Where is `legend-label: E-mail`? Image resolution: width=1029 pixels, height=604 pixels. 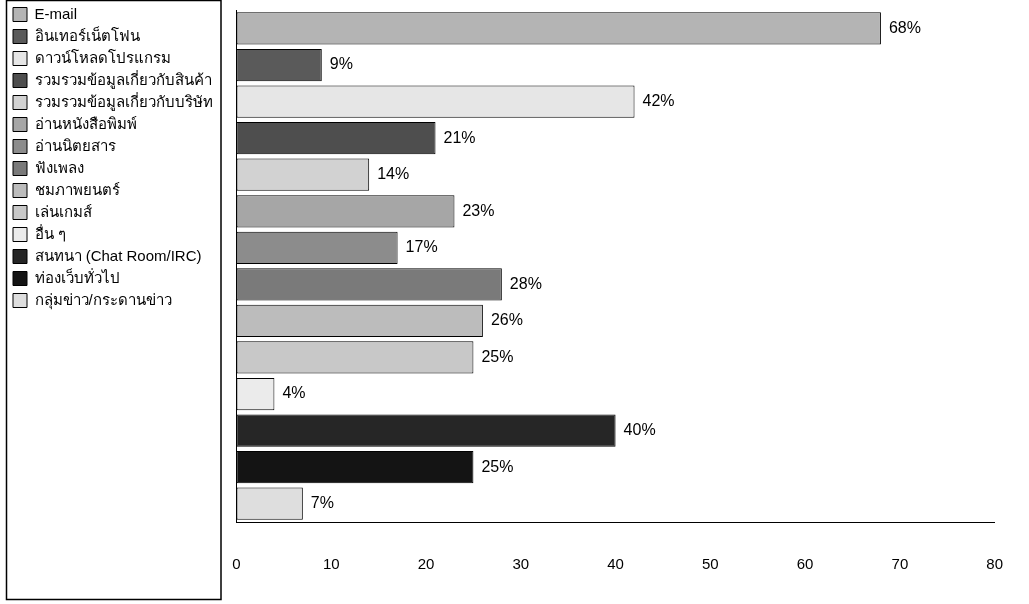
legend-label: E-mail is located at coordinates (56, 13).